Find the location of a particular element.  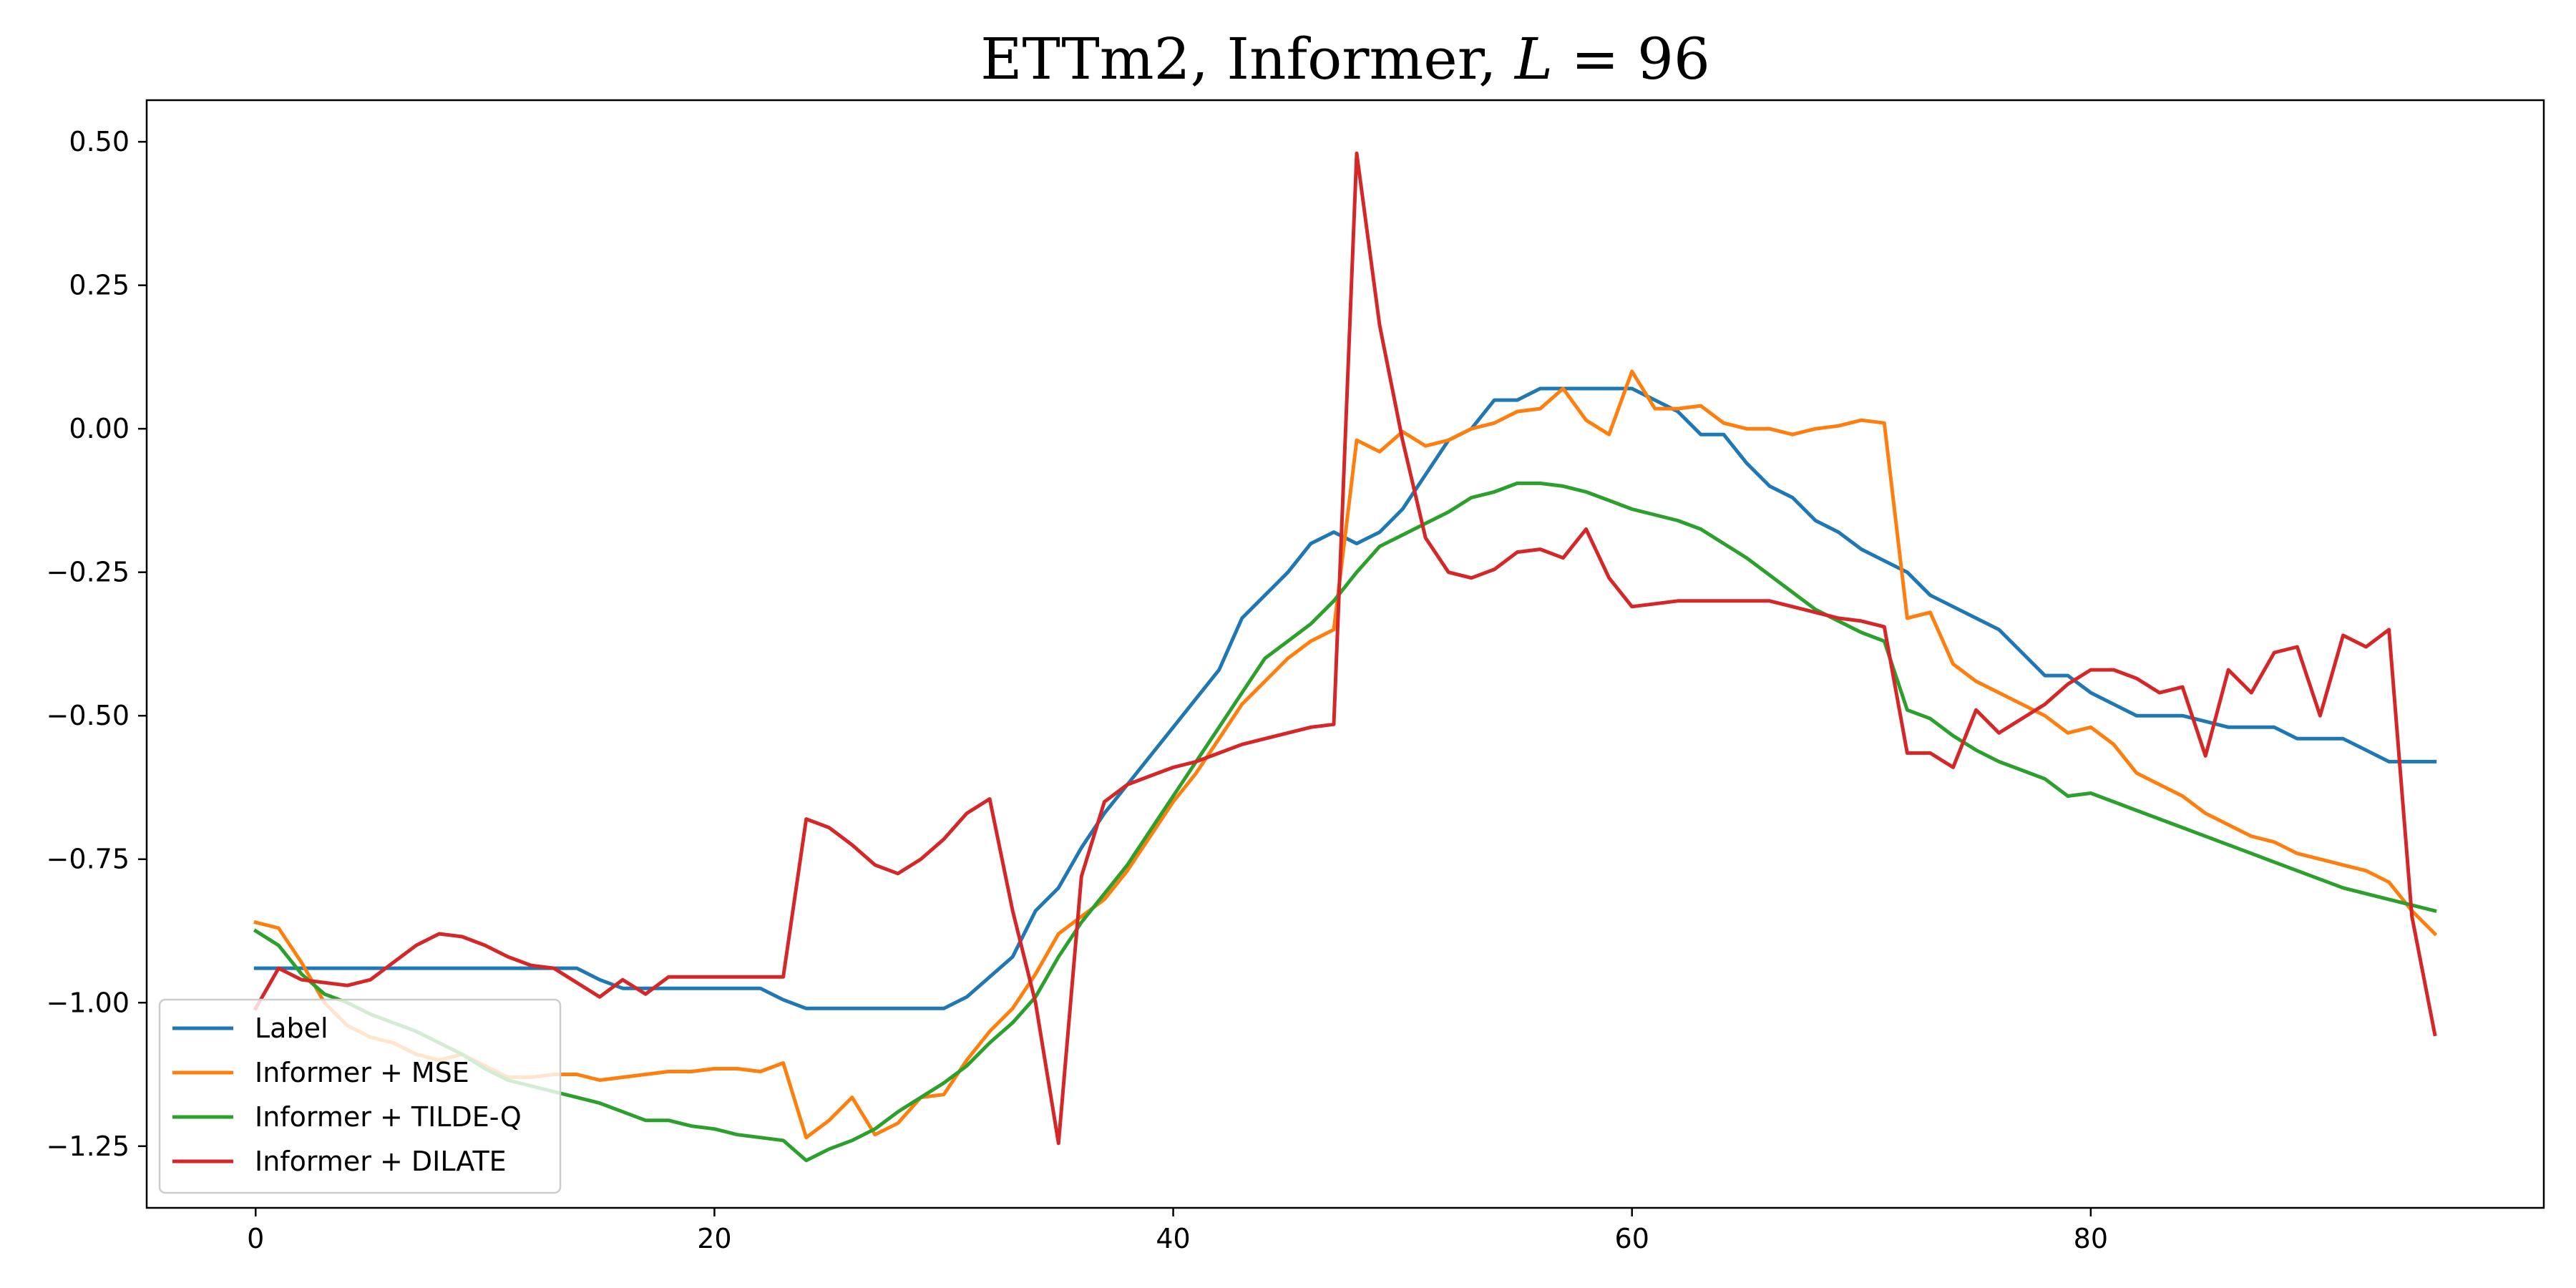

legend-label: Informer + MSE is located at coordinates (362, 1072).